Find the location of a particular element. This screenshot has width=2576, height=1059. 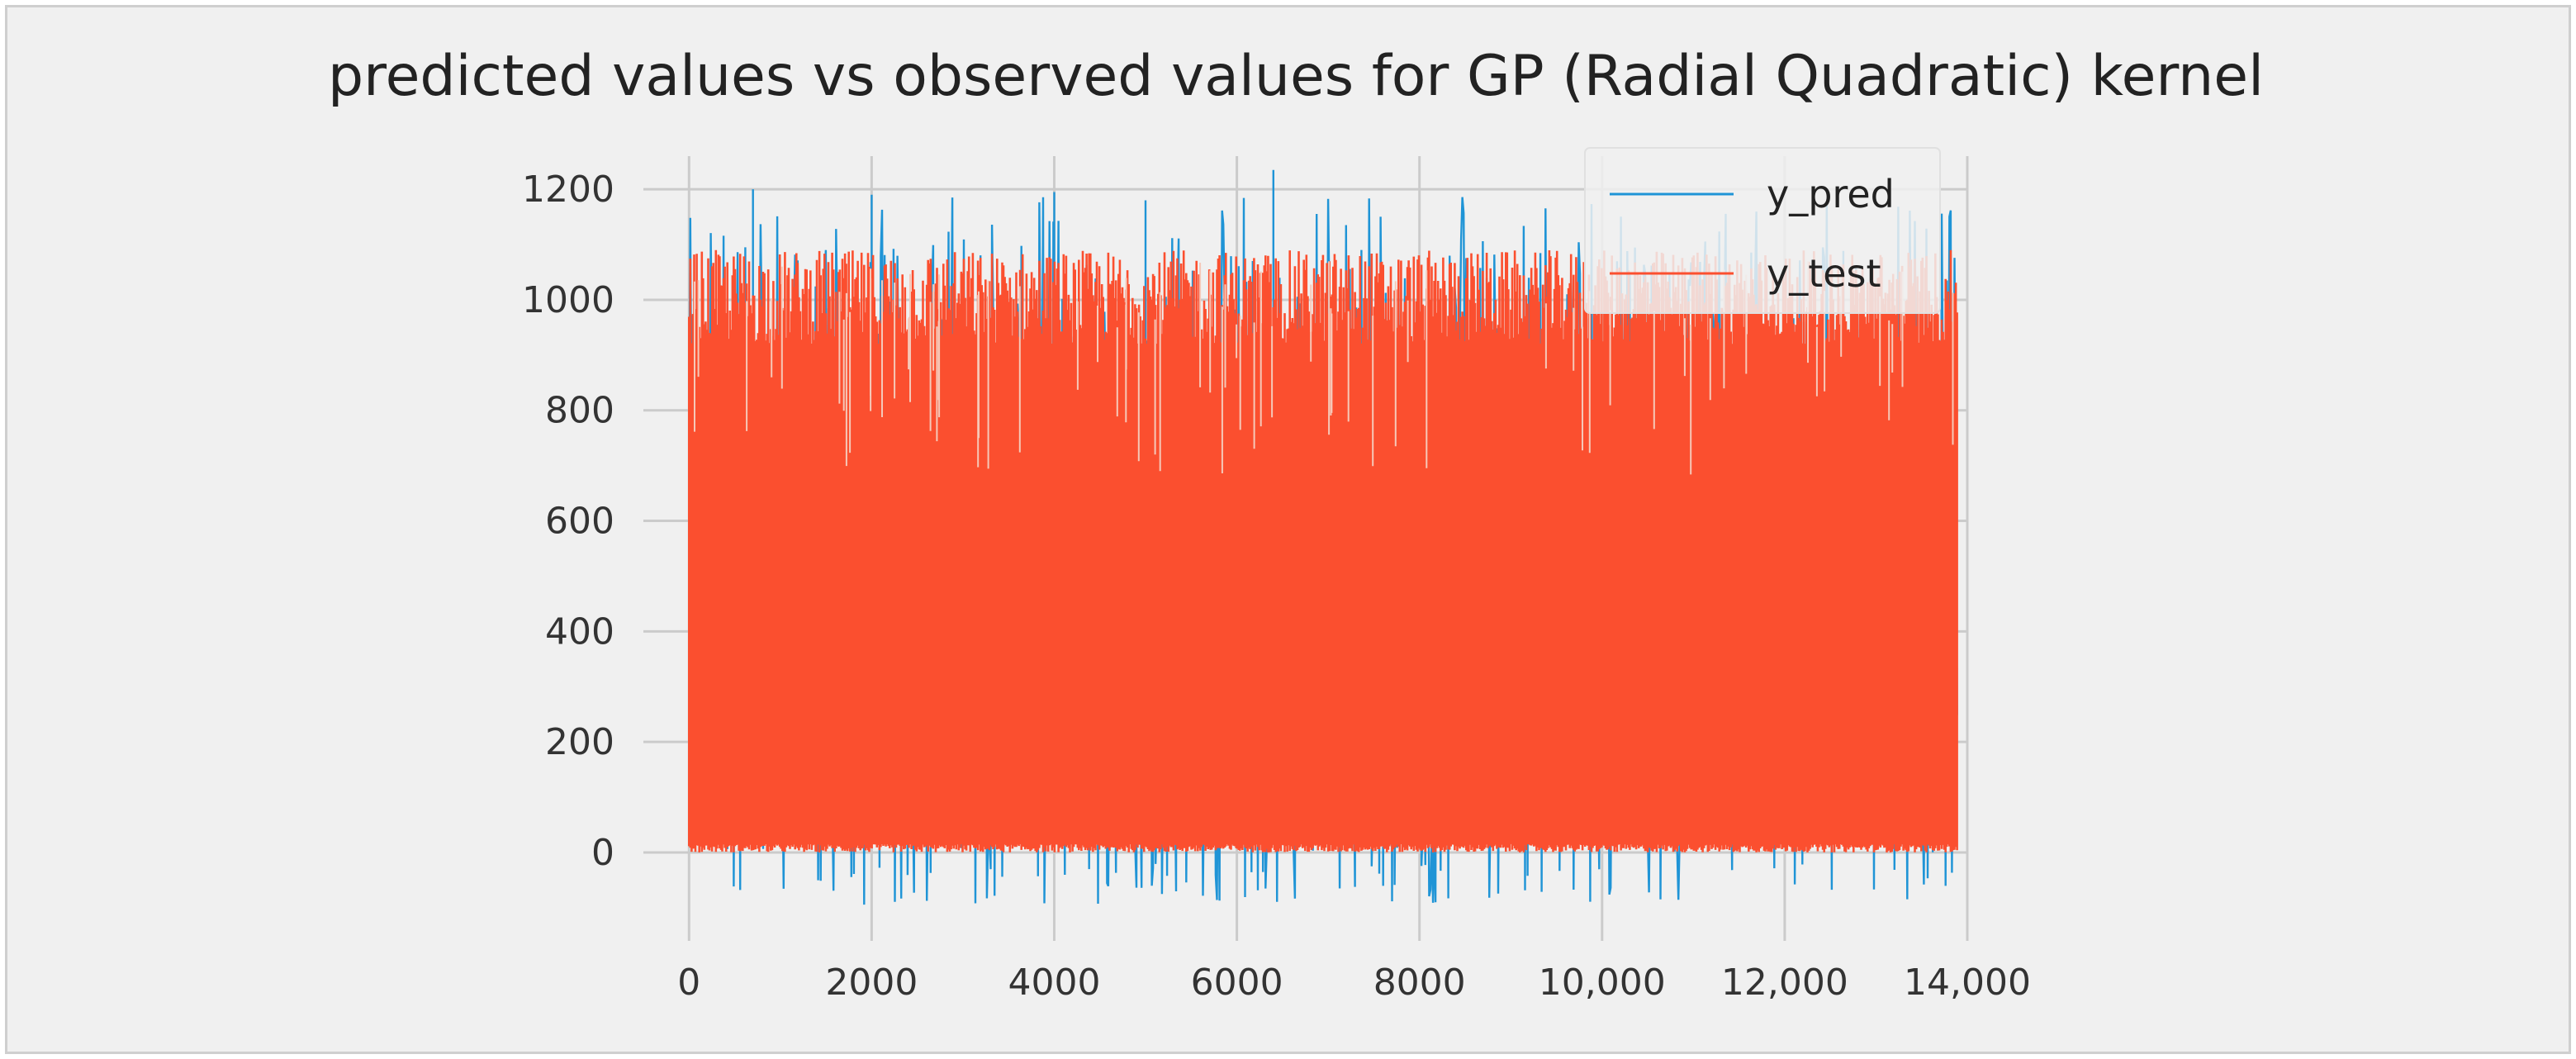

x-tick-label: 12,000 is located at coordinates (1785, 983).